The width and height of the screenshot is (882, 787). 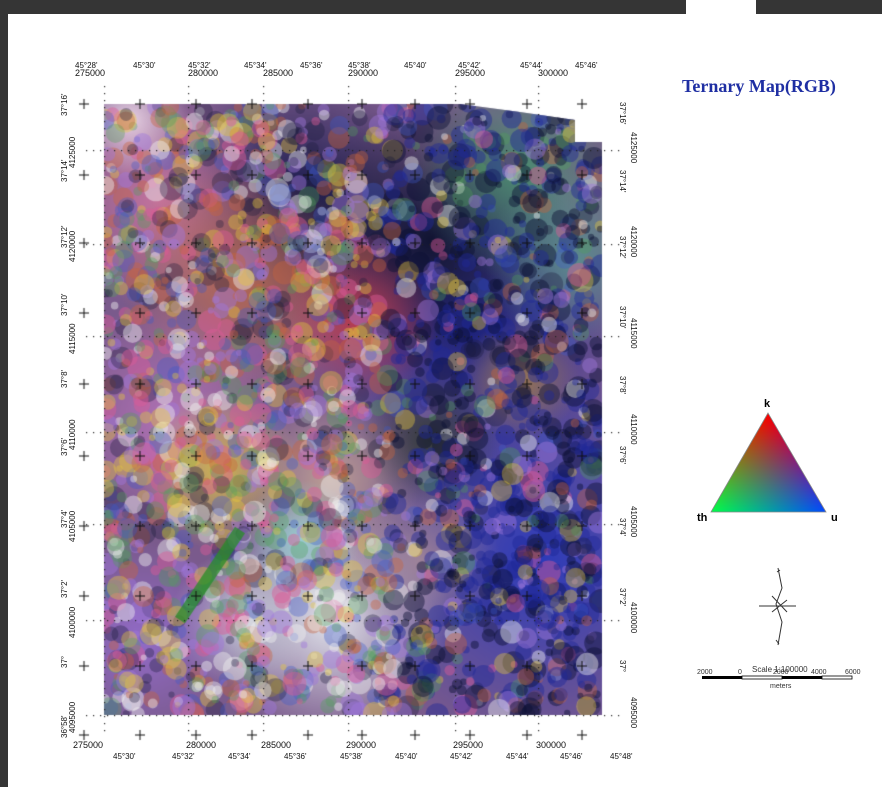 I want to click on lon-bottom-7: 45°44', so click(x=517, y=756).